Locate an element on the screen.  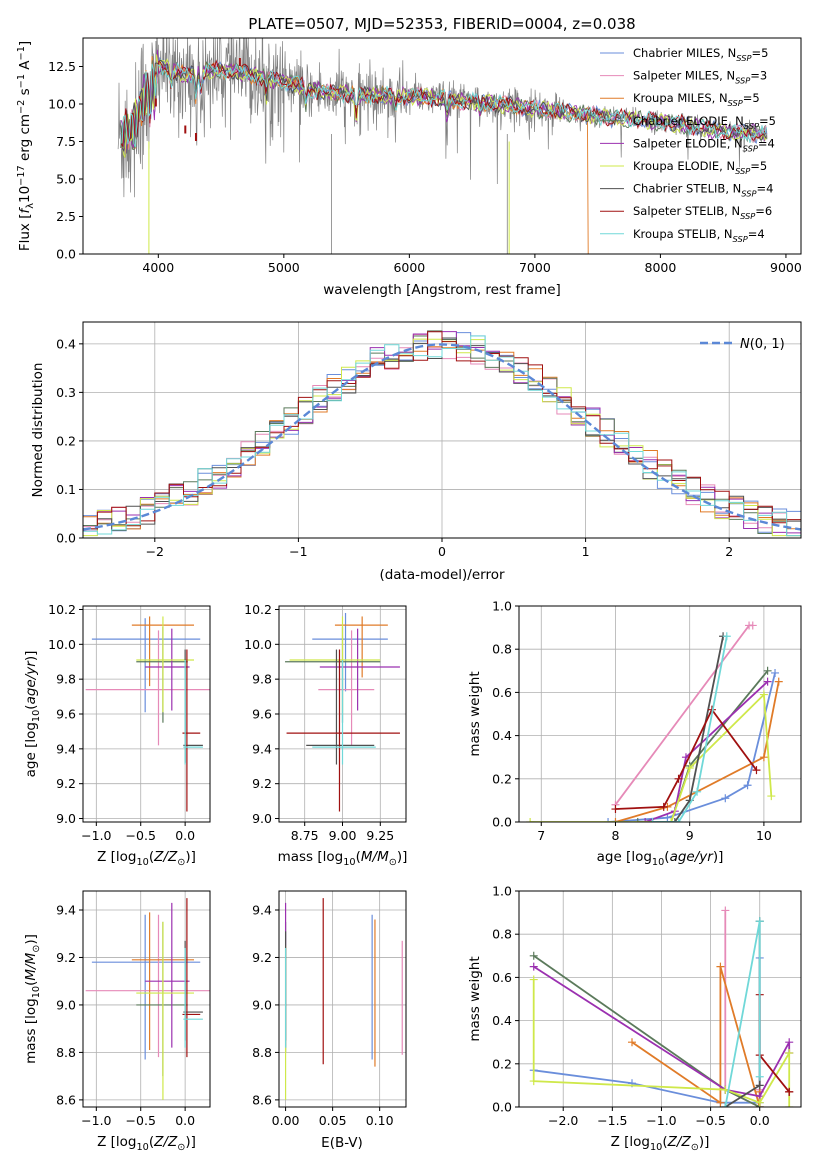
x-axis-label: E(B-V) is located at coordinates (342, 1143).